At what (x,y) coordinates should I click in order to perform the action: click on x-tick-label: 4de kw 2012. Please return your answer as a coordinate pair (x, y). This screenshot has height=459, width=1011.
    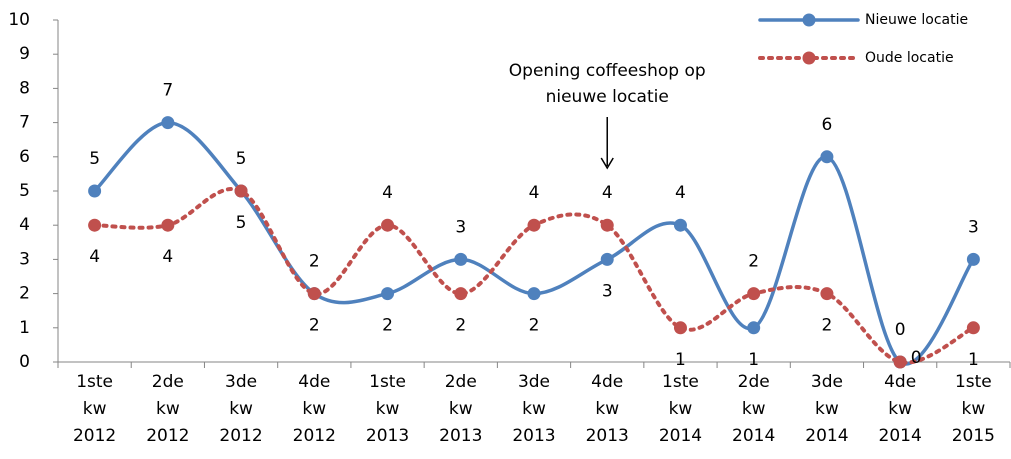
    Looking at the image, I should click on (314, 409).